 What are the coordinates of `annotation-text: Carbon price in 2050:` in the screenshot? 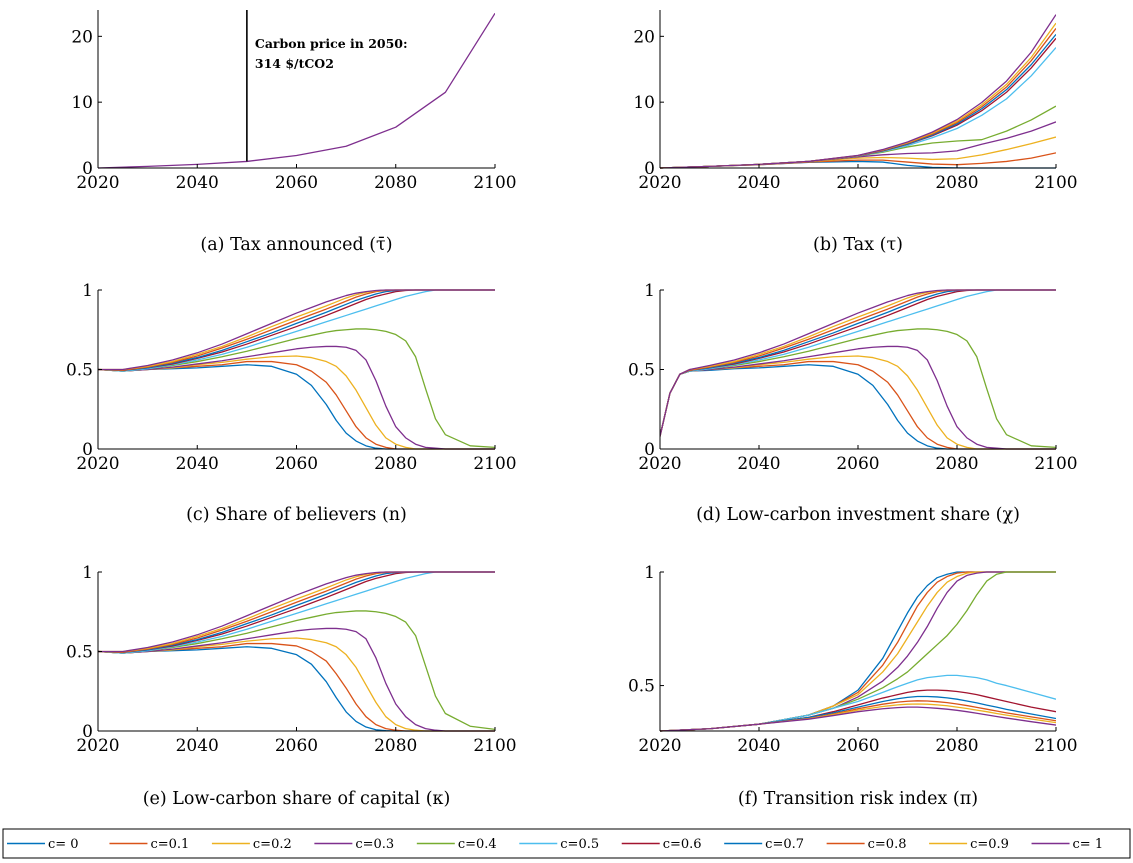 It's located at (331, 43).